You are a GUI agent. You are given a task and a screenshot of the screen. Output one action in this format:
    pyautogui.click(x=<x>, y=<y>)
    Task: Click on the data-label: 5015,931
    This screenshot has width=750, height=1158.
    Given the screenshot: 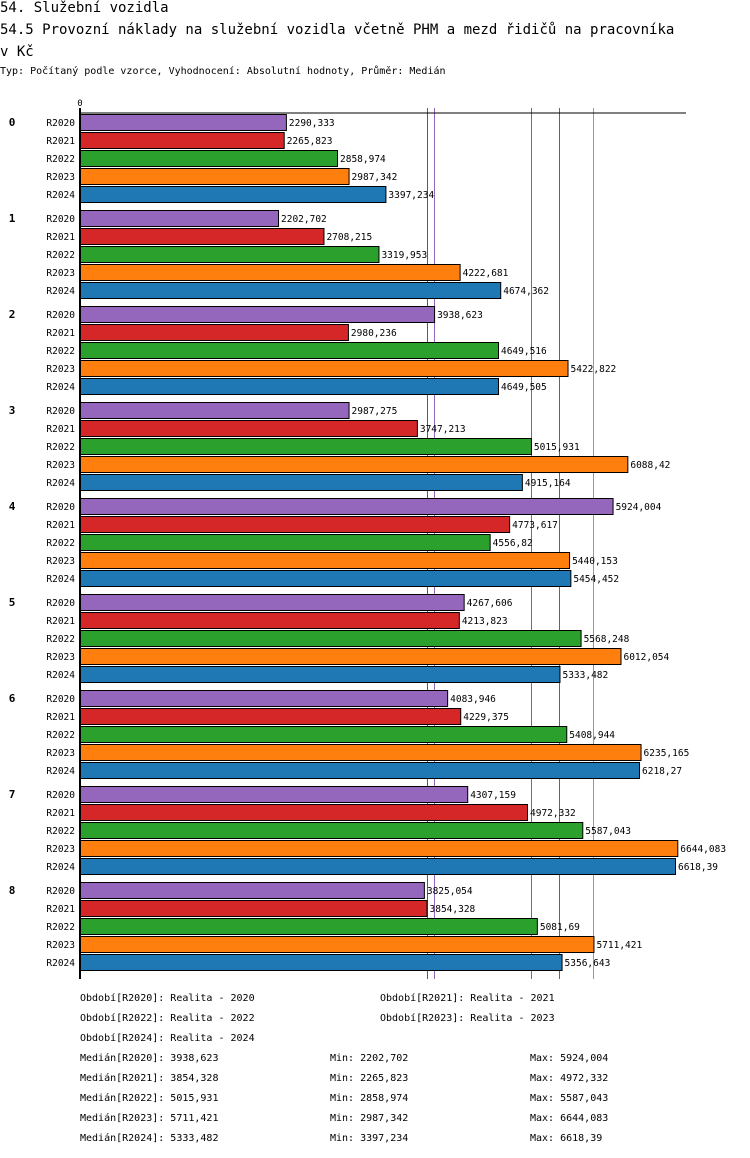 What is the action you would take?
    pyautogui.click(x=557, y=447)
    